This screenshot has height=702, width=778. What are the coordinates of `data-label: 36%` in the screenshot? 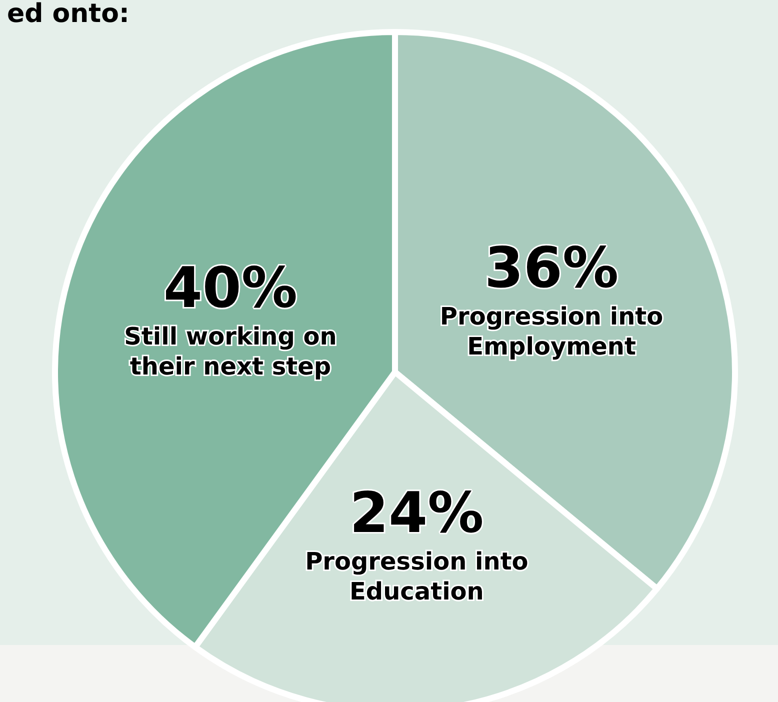 It's located at (551, 268).